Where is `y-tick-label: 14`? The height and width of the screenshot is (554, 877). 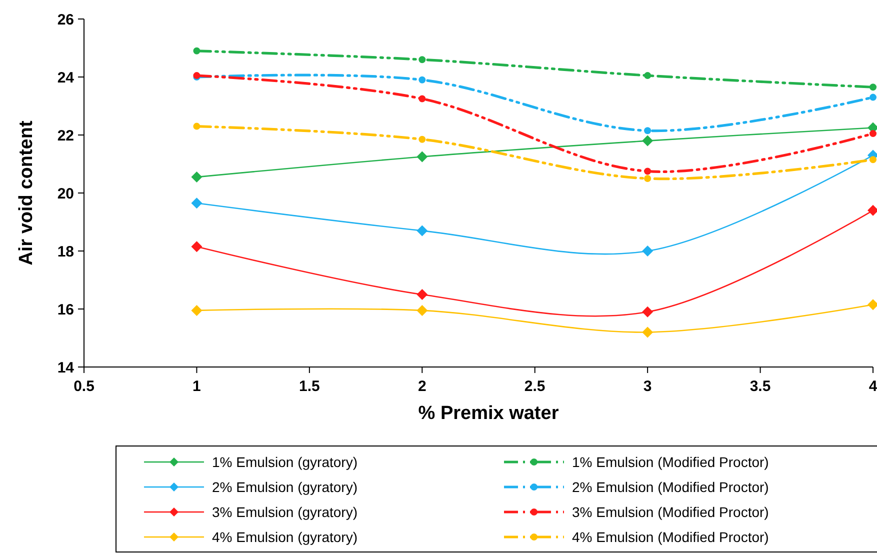
y-tick-label: 14 is located at coordinates (66, 367).